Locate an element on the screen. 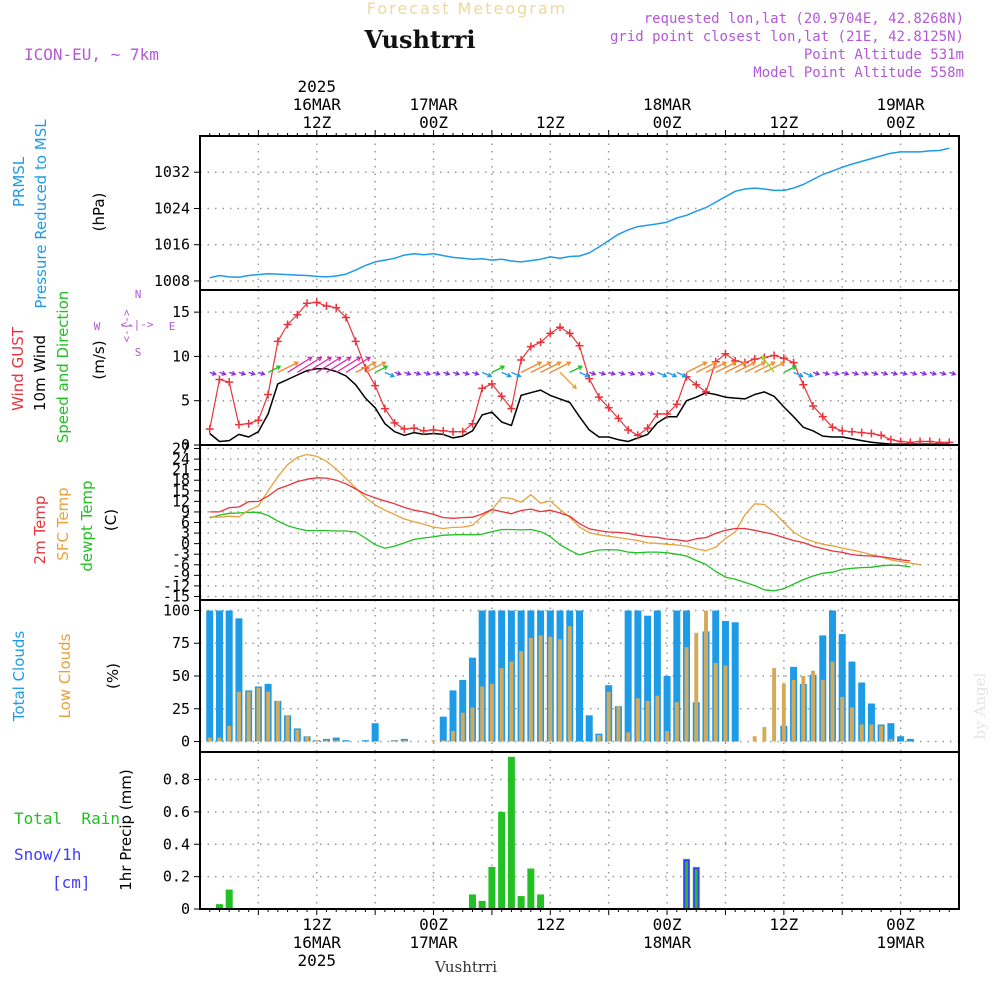  cloud-panel-labels: Total Clouds Low Clouds (%) is located at coordinates (66, 677).